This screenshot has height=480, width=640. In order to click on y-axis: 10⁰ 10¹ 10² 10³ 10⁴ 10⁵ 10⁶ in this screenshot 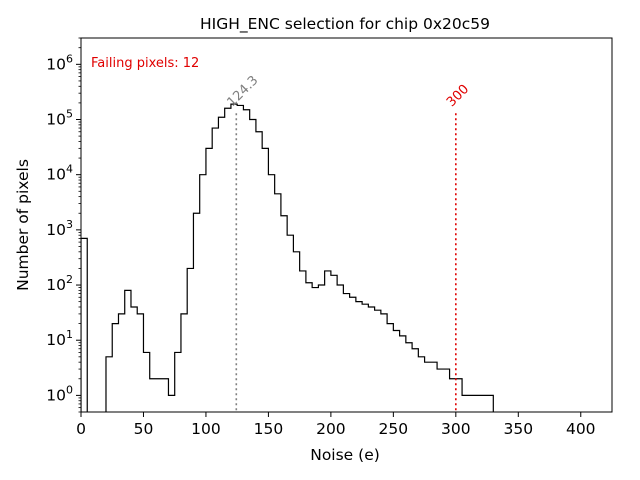, I will do `click(63, 225)`.